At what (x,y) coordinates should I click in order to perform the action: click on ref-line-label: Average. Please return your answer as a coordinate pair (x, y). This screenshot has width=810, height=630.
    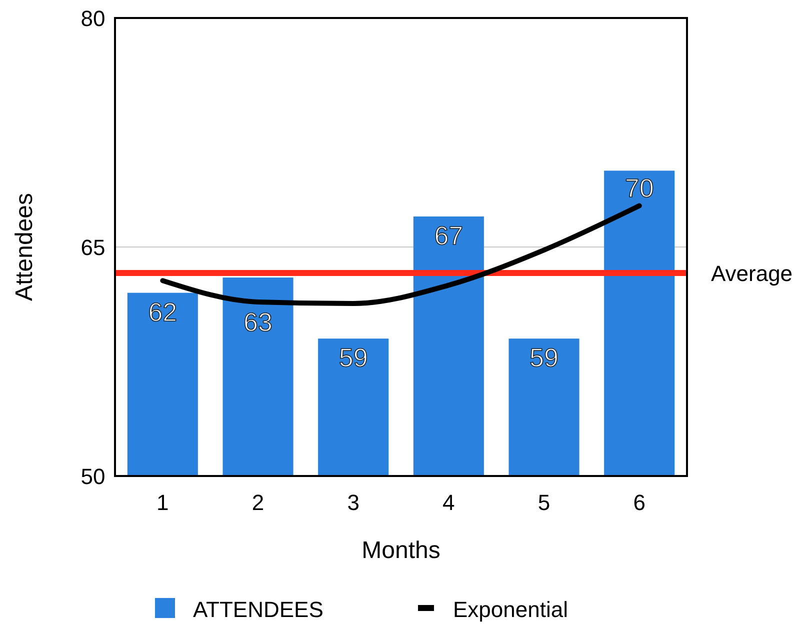
    Looking at the image, I should click on (752, 273).